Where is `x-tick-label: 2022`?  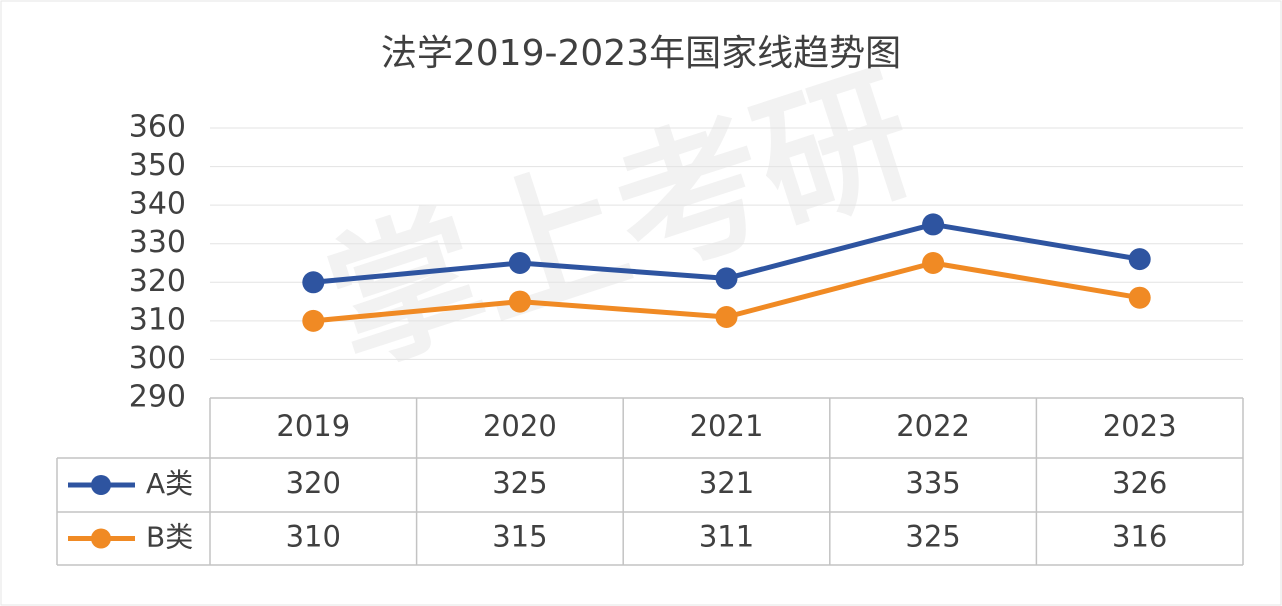
x-tick-label: 2022 is located at coordinates (933, 426).